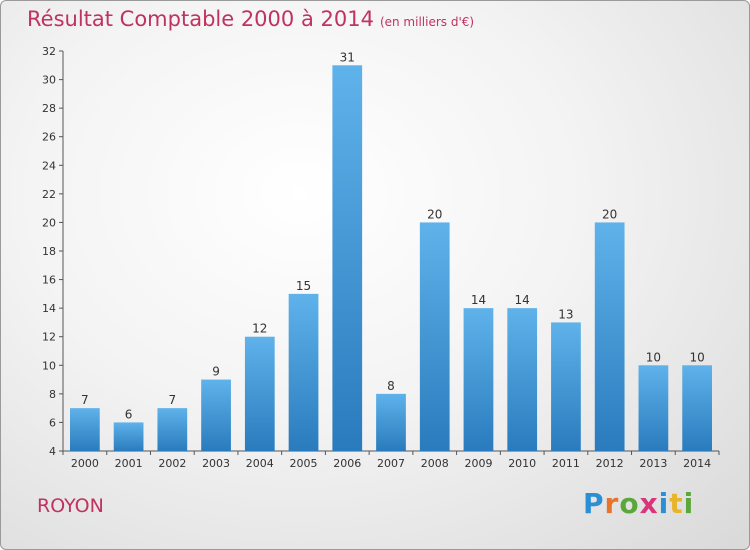  I want to click on y-tick-label: 32, so click(49, 51).